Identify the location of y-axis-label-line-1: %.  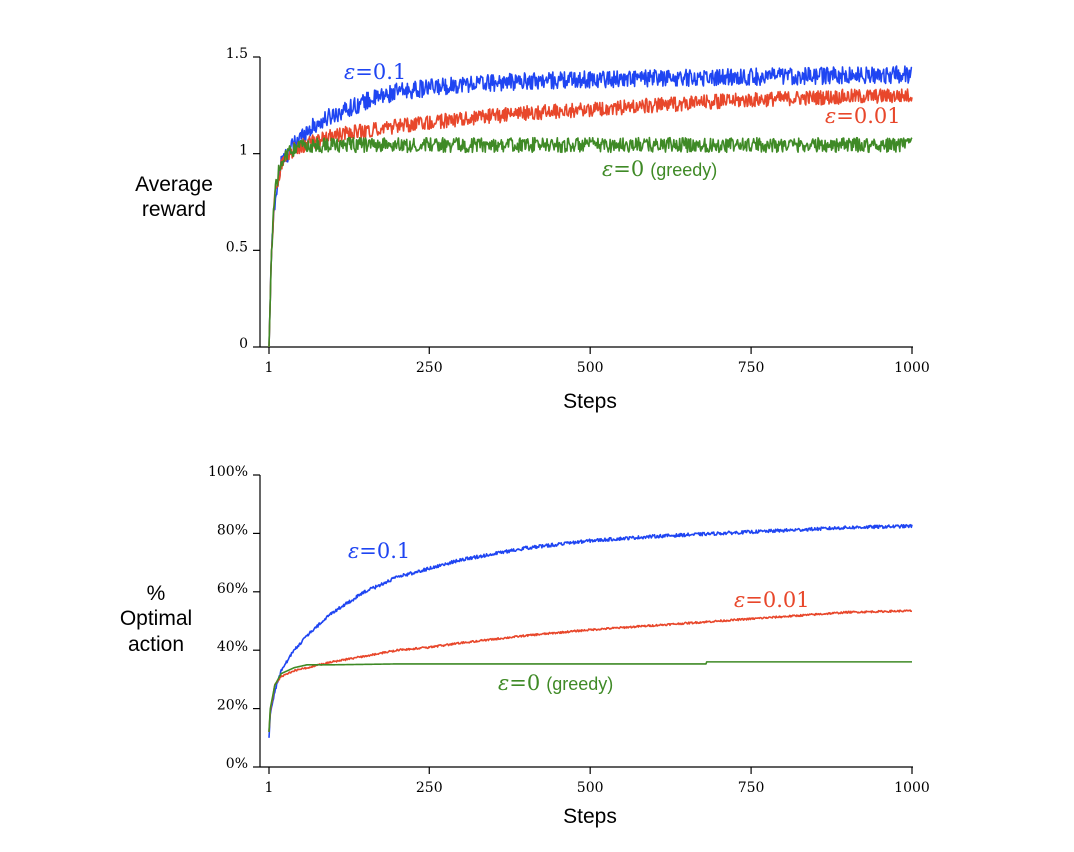
(156, 593).